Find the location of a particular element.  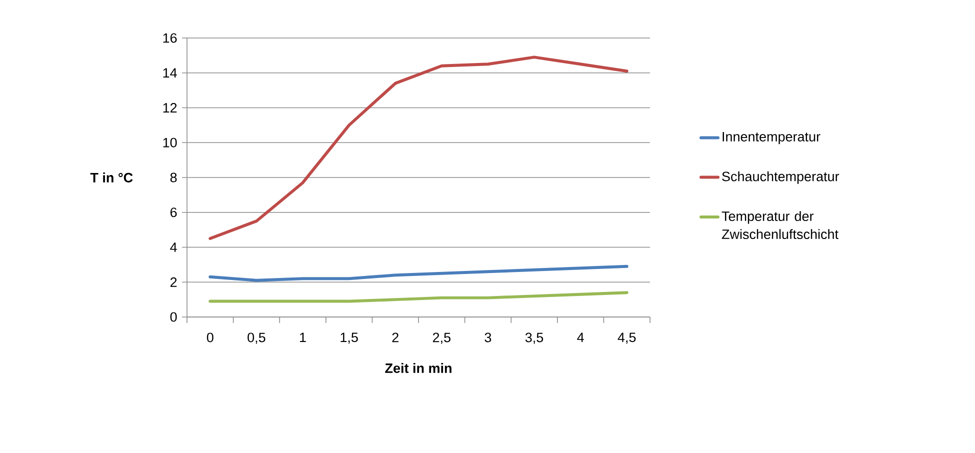

y-tick-label: 10 is located at coordinates (170, 143).